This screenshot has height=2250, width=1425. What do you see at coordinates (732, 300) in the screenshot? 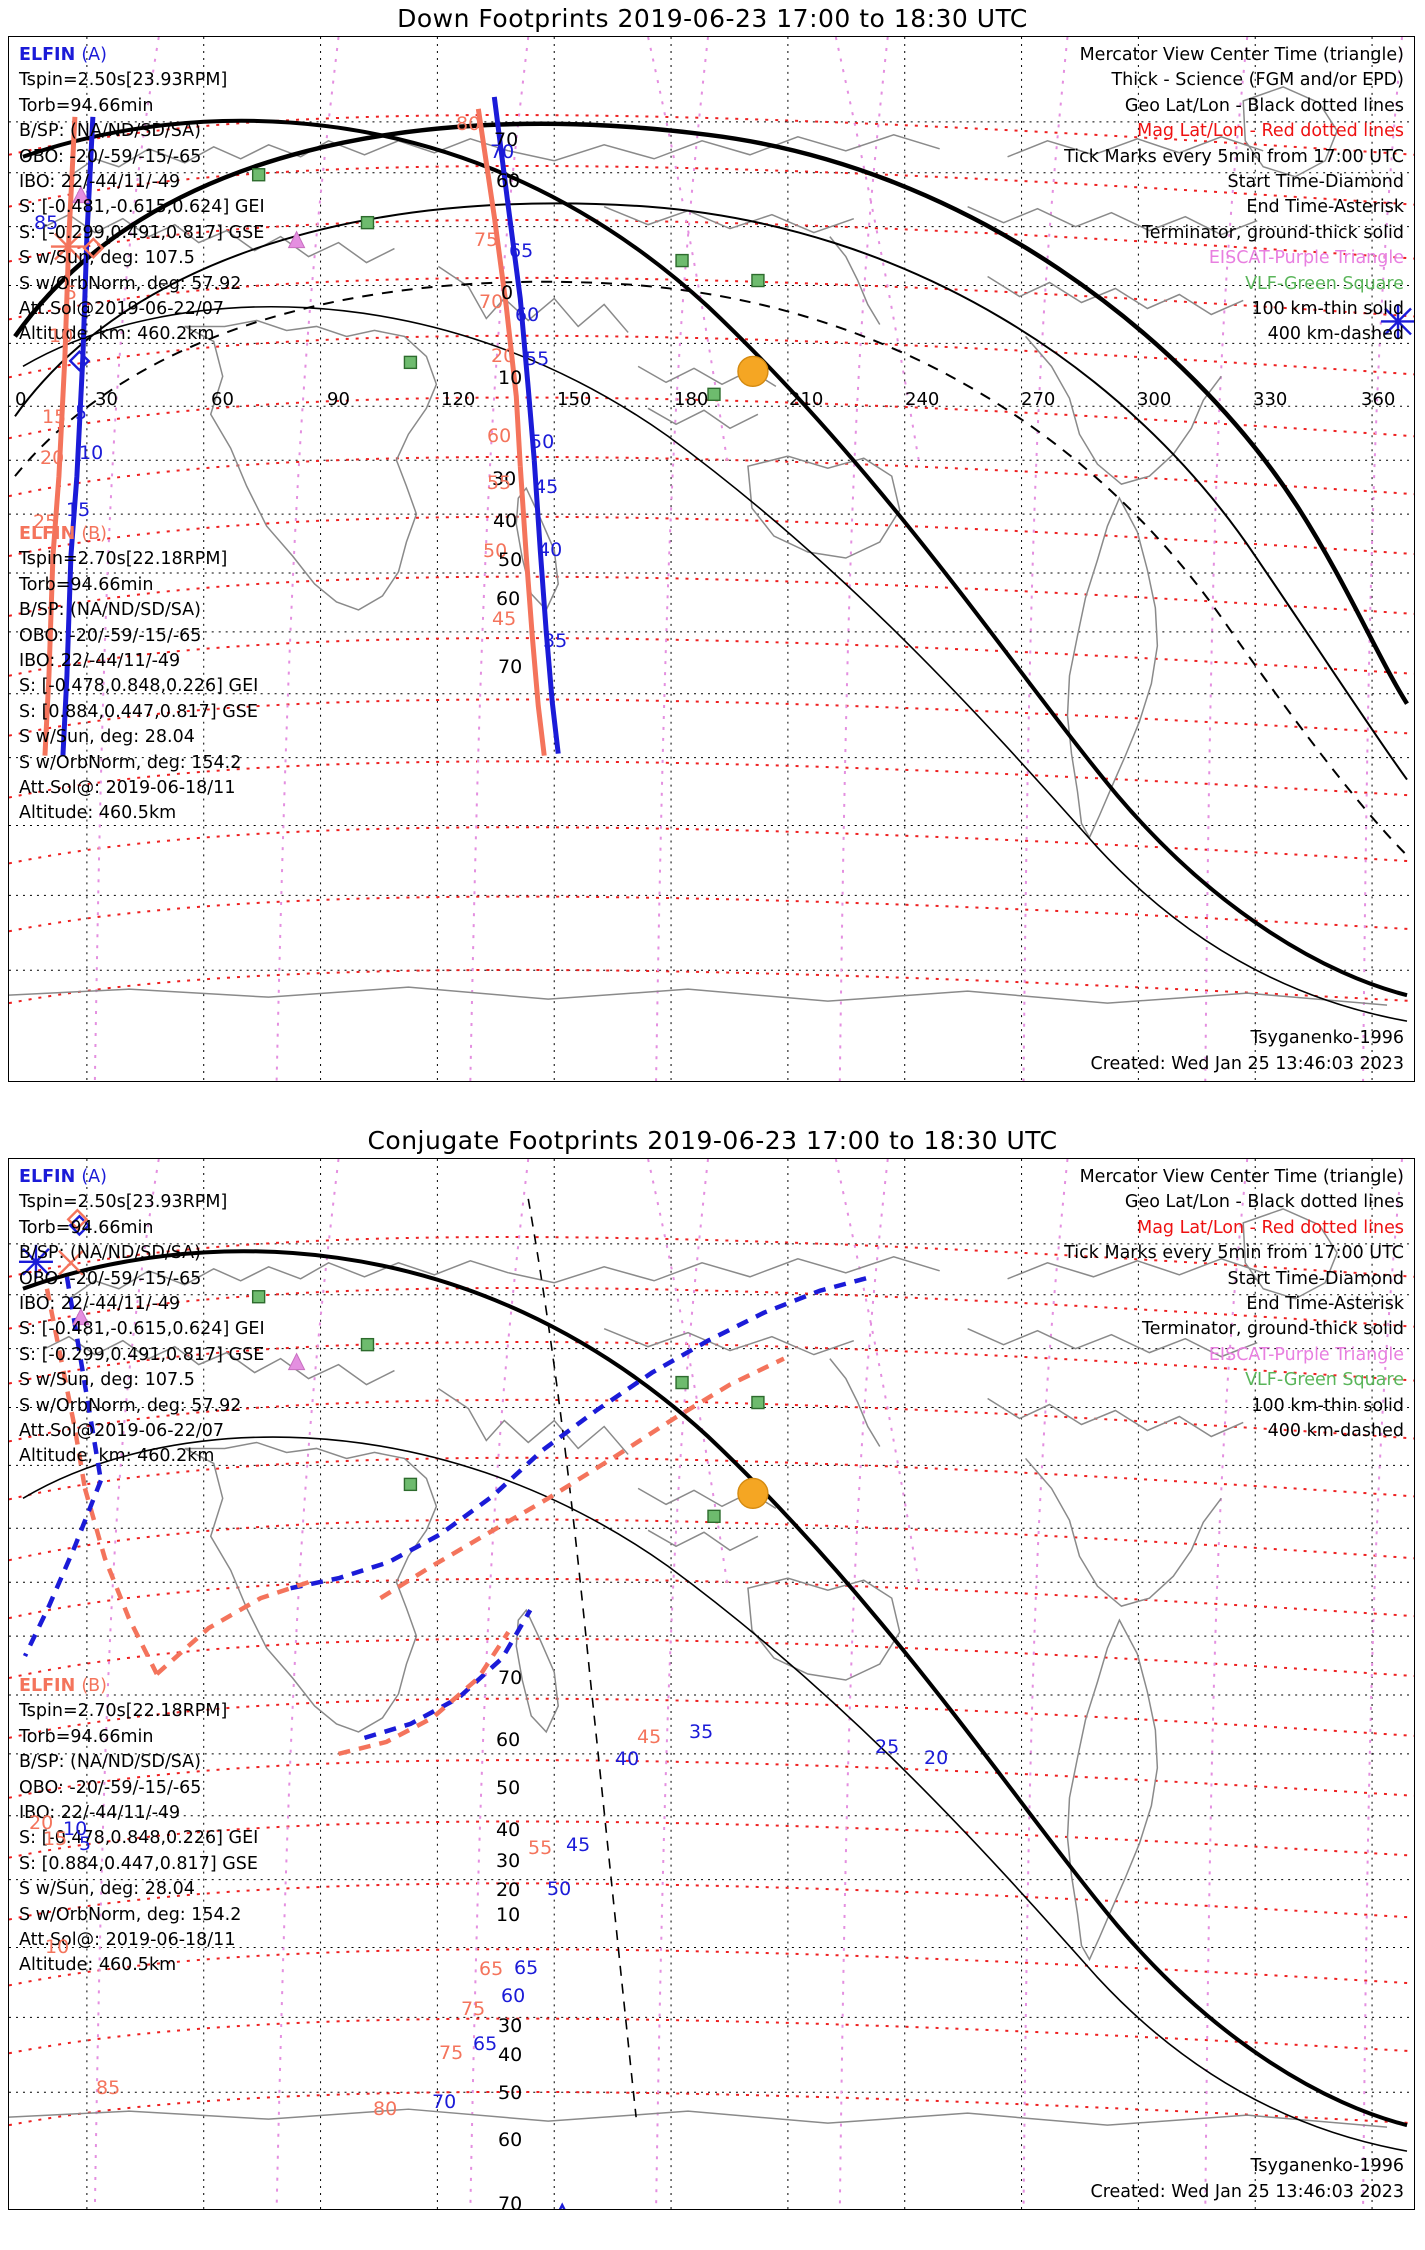
I see `track-markers` at bounding box center [732, 300].